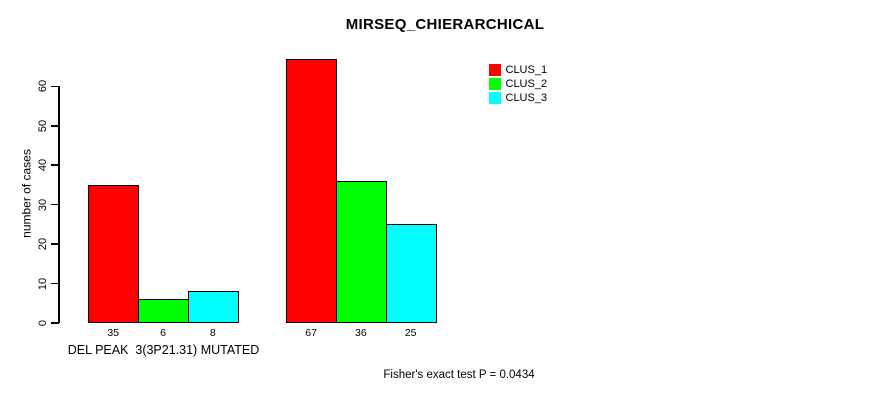  I want to click on x-category-label: DEL PEAK 3(3P21.31) MUTATED, so click(163, 350).